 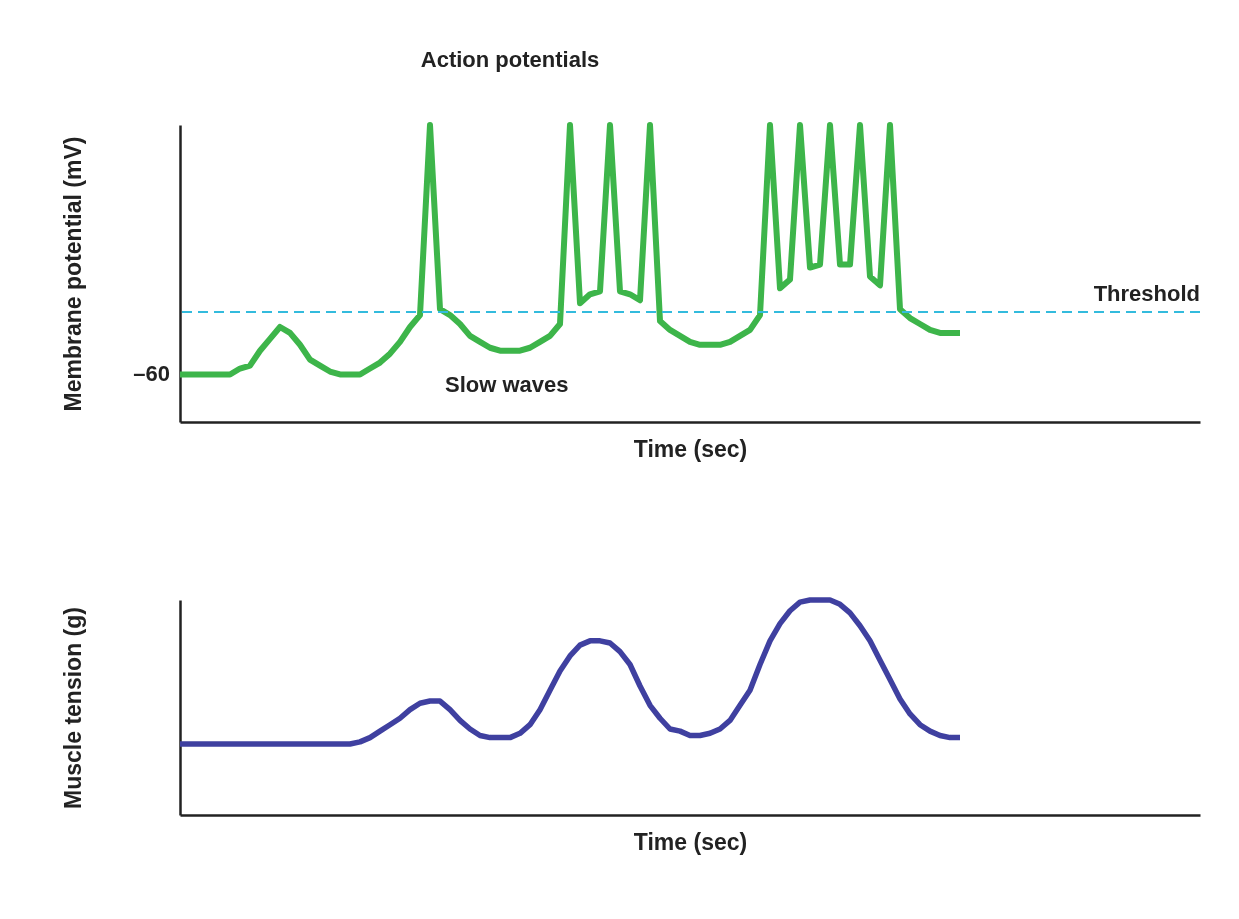 I want to click on text: –60, so click(x=151, y=374).